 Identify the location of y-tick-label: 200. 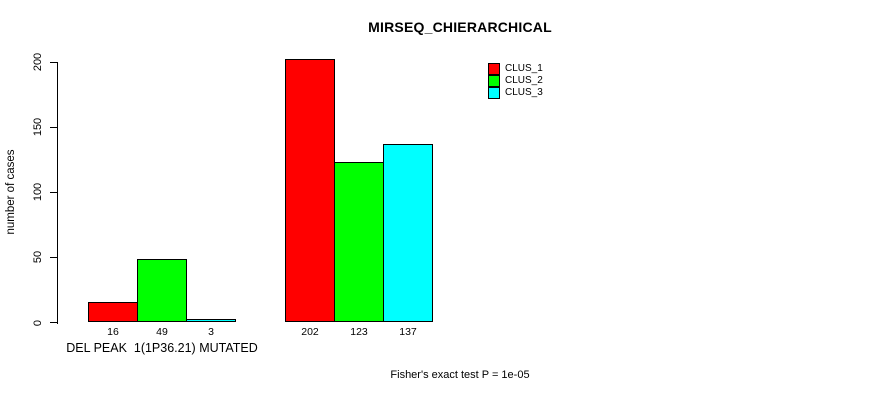
(38, 62).